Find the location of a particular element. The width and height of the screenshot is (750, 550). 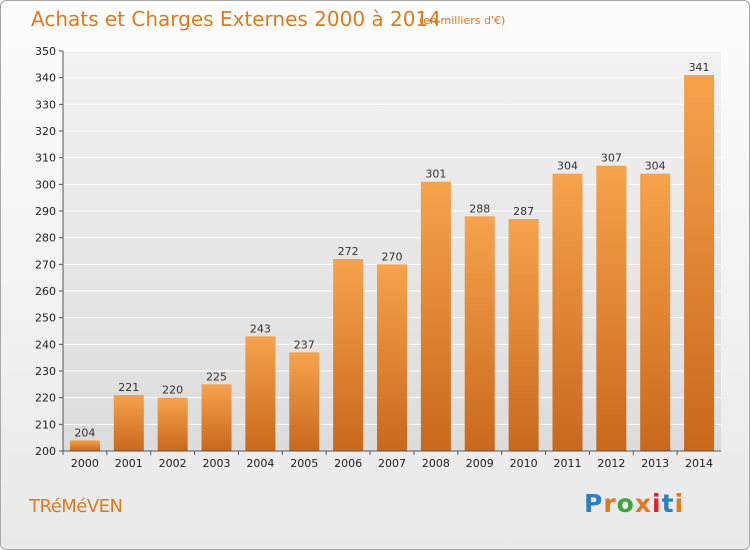

bar-value-label: 287 is located at coordinates (523, 211).